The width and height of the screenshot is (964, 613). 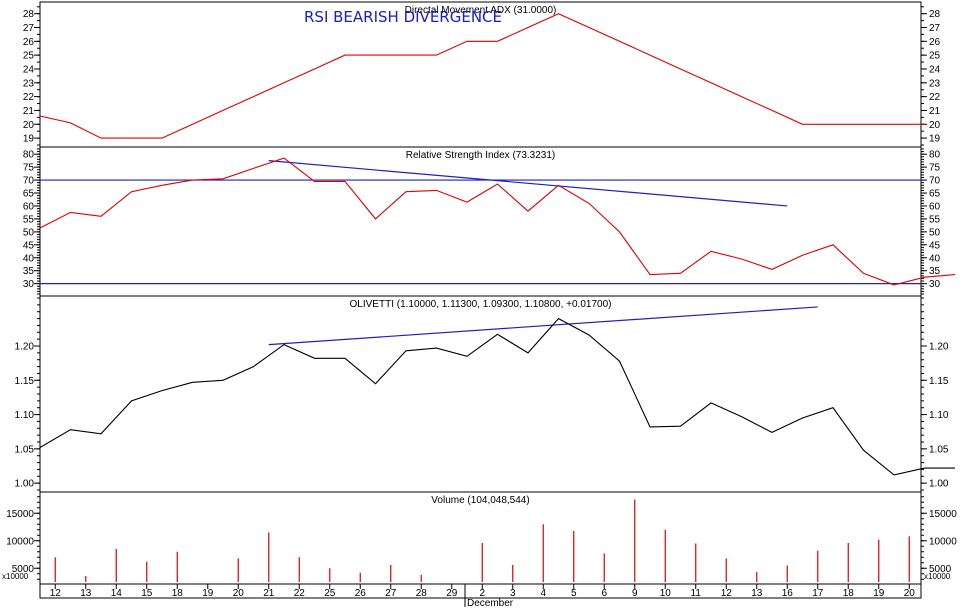 What do you see at coordinates (696, 593) in the screenshot?
I see `x-axis-tick-label: 11` at bounding box center [696, 593].